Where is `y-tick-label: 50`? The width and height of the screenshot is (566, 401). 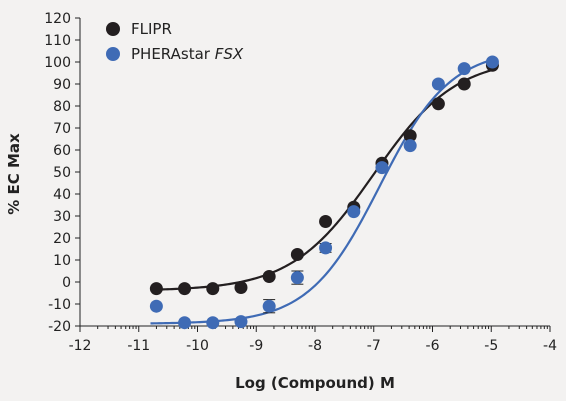 y-tick-label: 50 is located at coordinates (62, 173).